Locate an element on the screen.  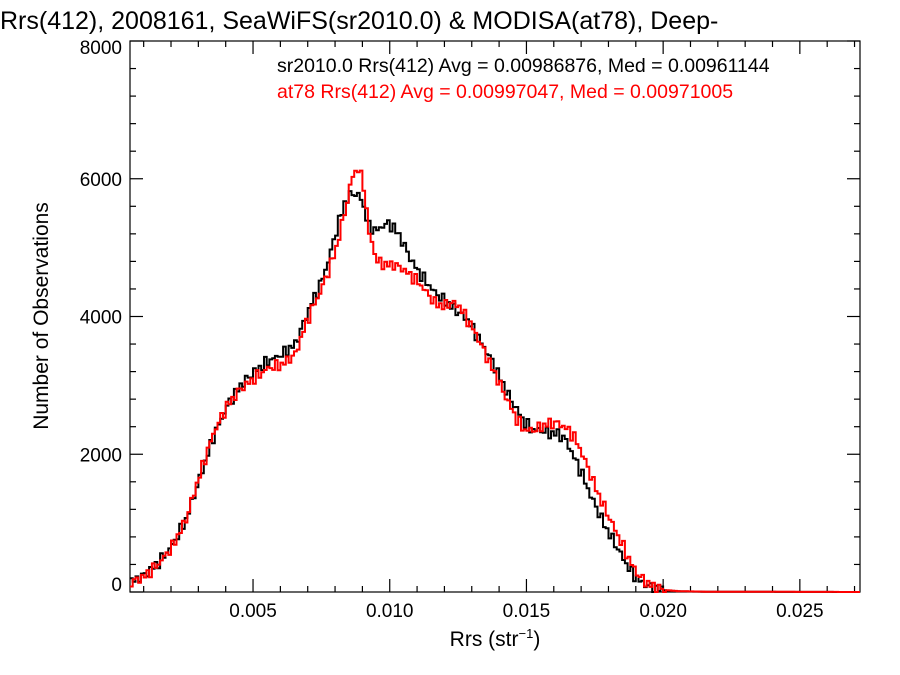
x-axis-label-text: Rrs (str is located at coordinates (484, 639).